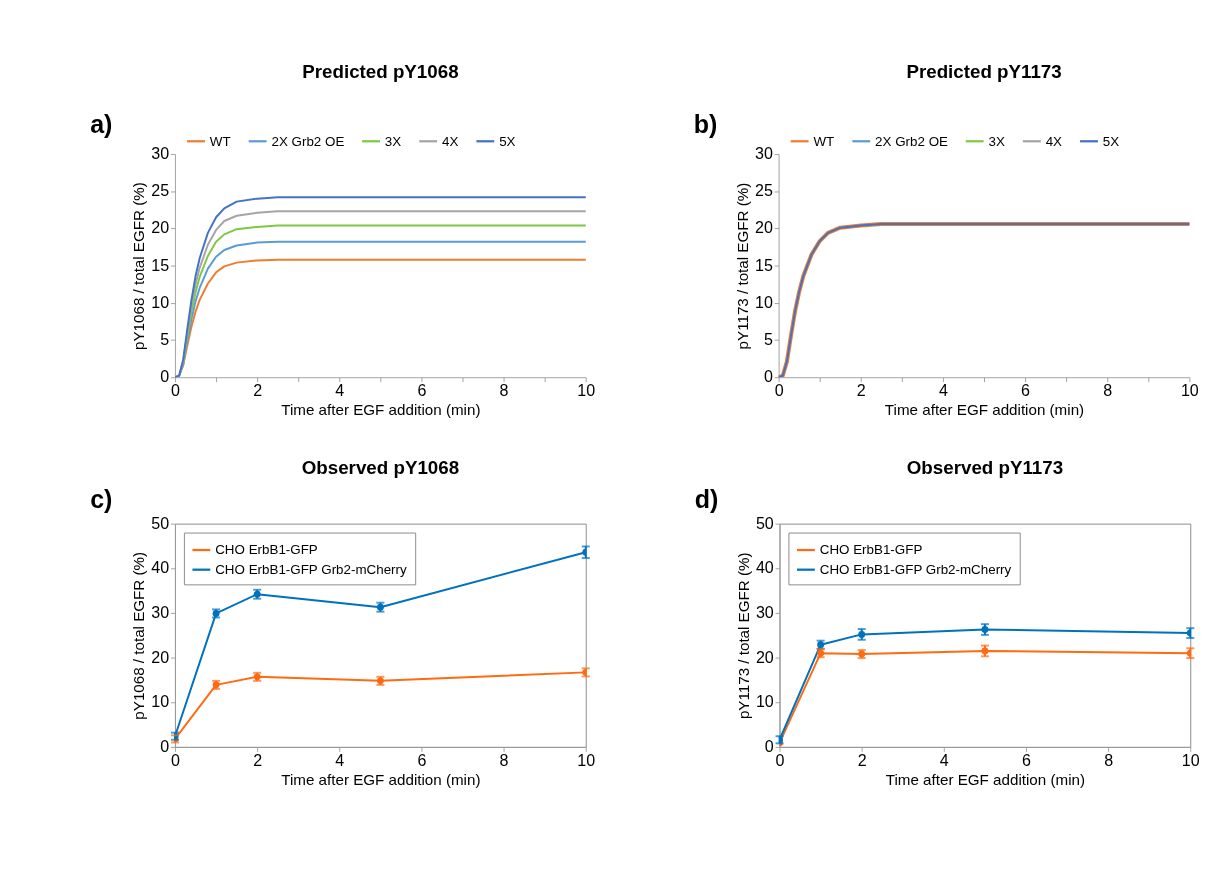 This screenshot has height=886, width=1218. Describe the element at coordinates (984, 72) in the screenshot. I see `chart-title: Predicted pY1173` at that location.